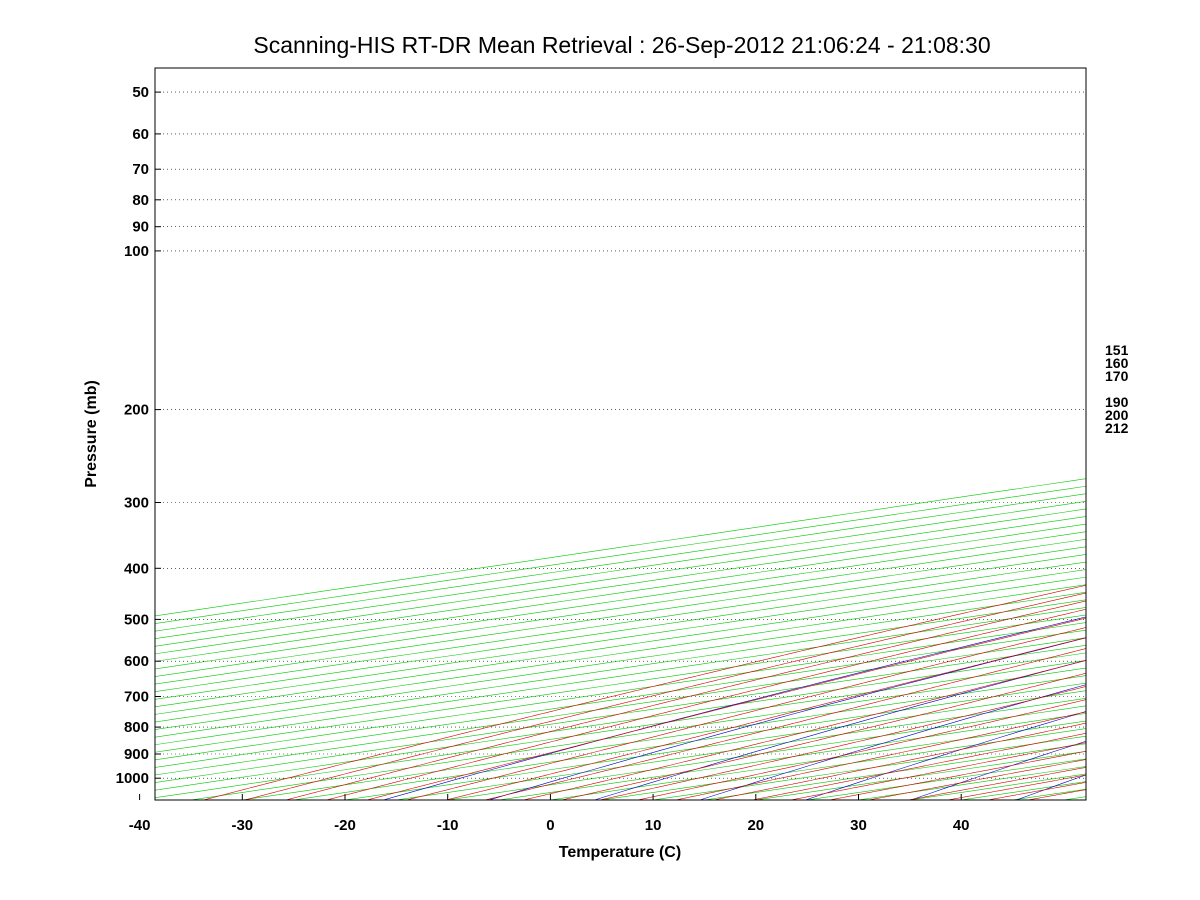 This screenshot has height=900, width=1200. I want to click on x-axis-label: Temperature (C), so click(620, 852).